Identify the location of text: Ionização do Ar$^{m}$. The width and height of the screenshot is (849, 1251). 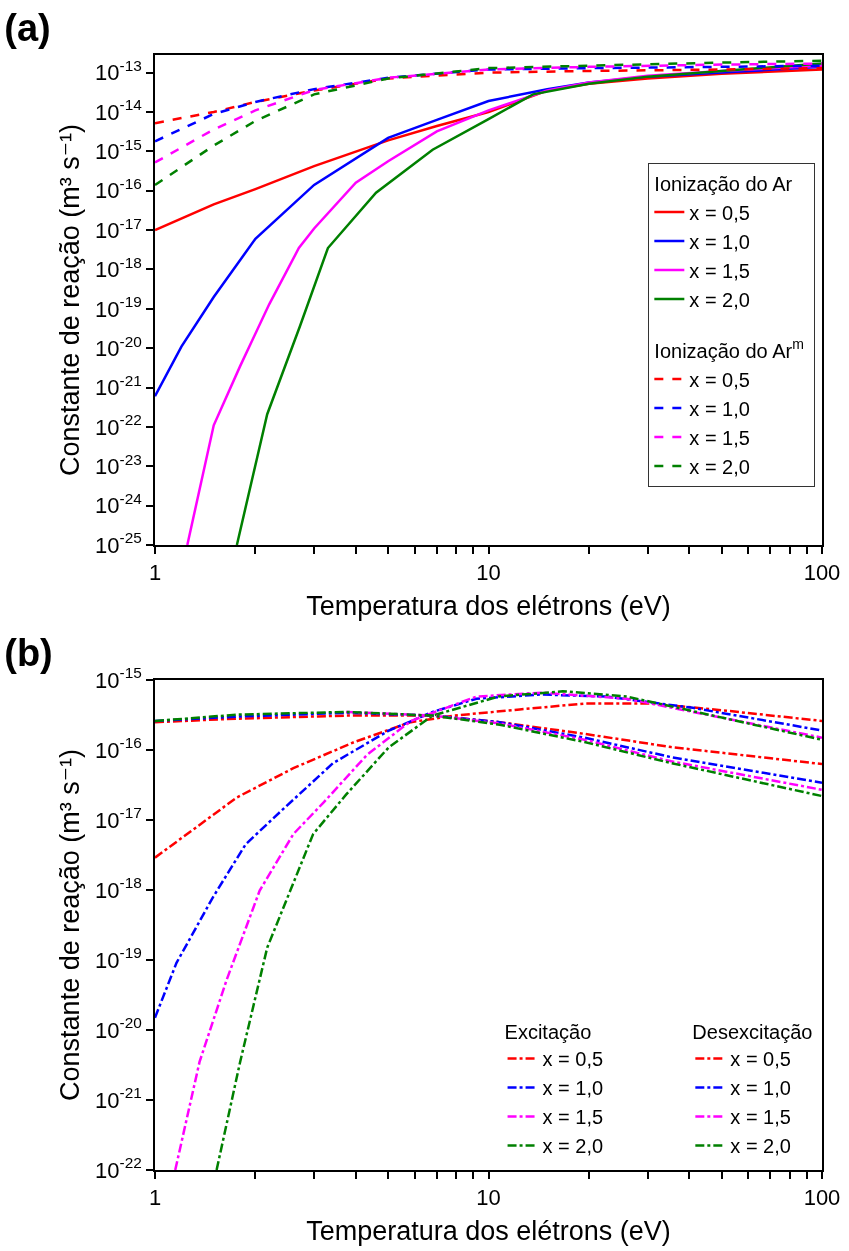
(729, 349).